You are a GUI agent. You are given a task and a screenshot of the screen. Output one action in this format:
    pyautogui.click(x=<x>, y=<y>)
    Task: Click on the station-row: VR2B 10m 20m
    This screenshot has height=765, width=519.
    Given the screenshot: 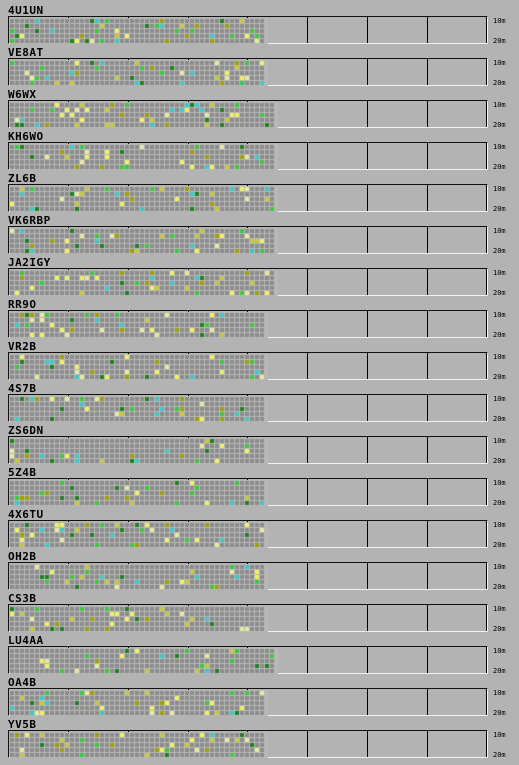 What is the action you would take?
    pyautogui.click(x=259, y=361)
    